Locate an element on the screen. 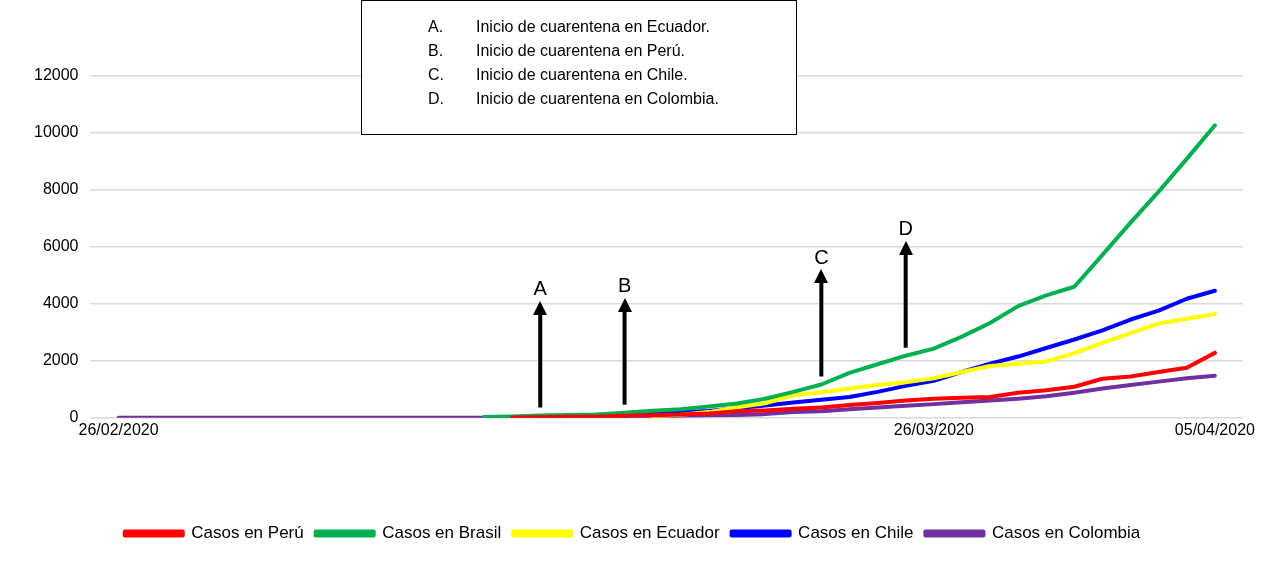 This screenshot has width=1273, height=572. x-tick-label: 26/03/2020 is located at coordinates (933, 429).